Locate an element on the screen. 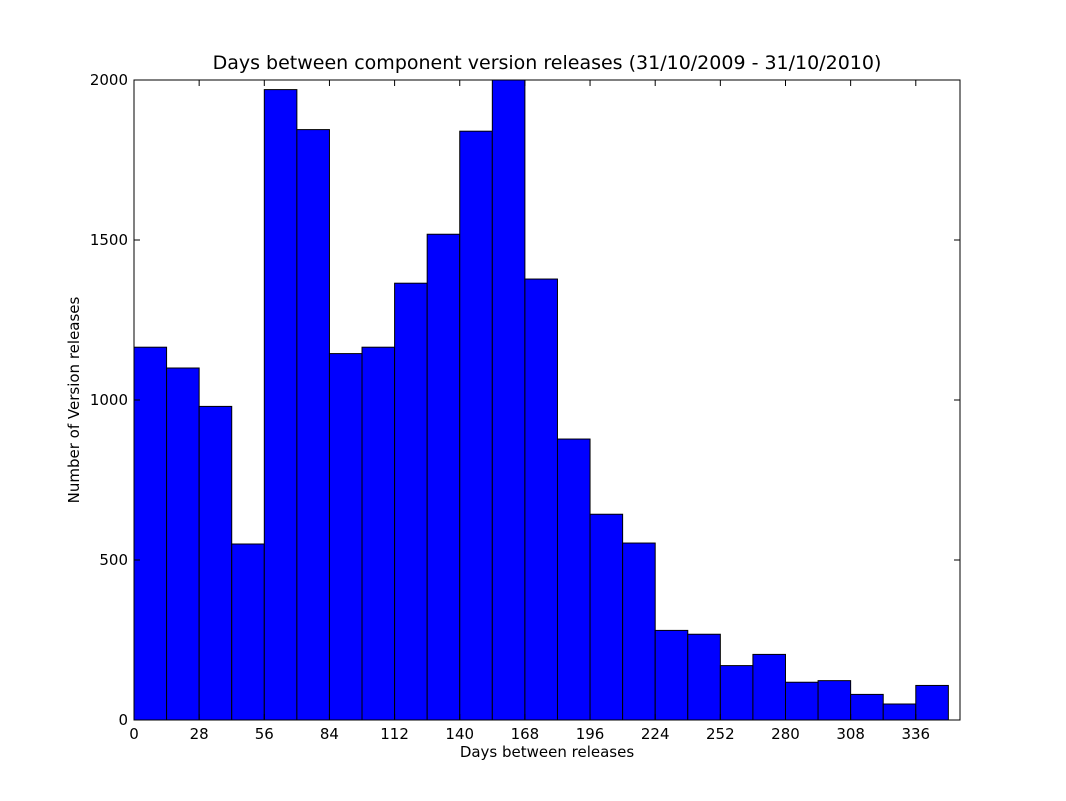 This screenshot has height=801, width=1066. y-tick-label: 1000 is located at coordinates (109, 400).